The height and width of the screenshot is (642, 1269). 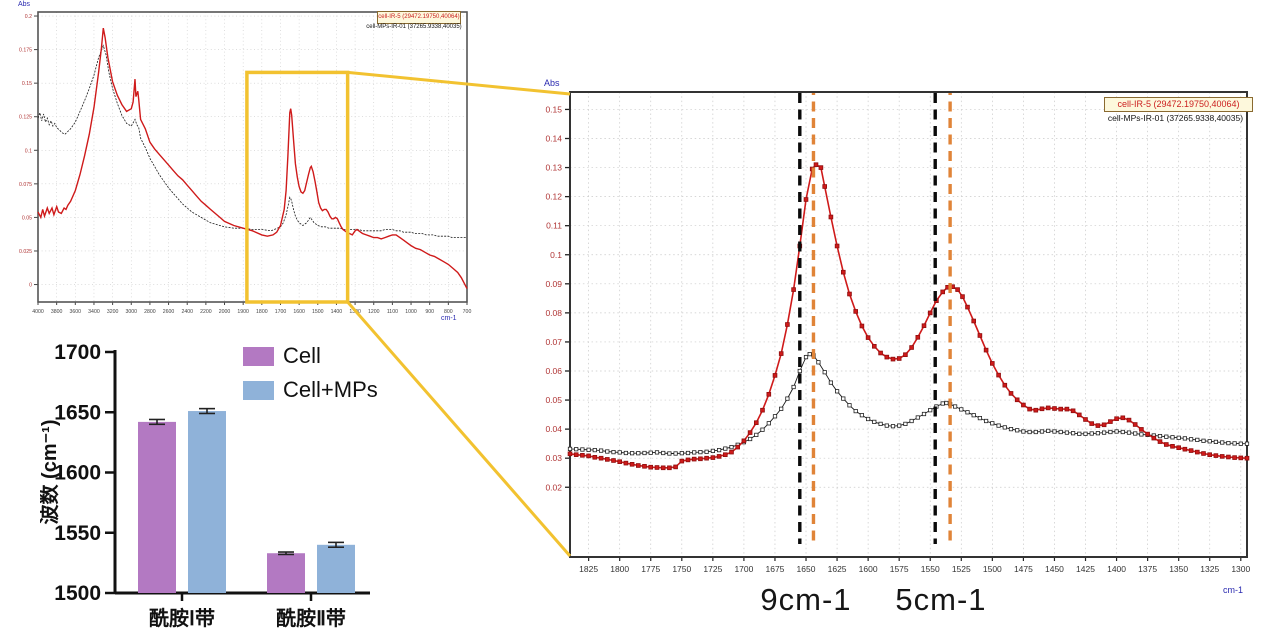 I want to click on svg-text: 0.08, so click(x=553, y=313).